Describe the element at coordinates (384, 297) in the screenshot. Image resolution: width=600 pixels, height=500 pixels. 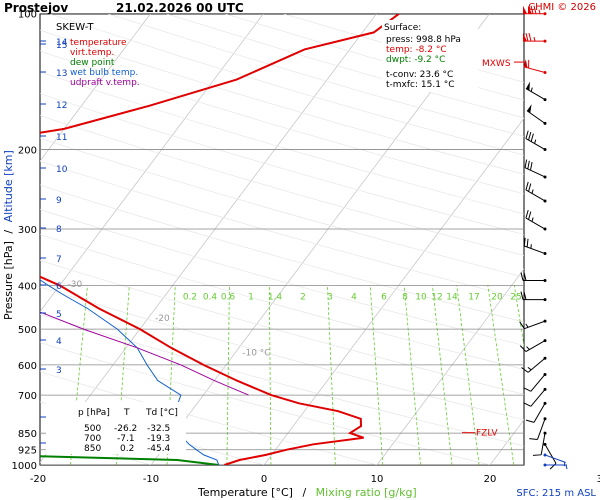
I see `mixing-ratio-label: 6` at that location.